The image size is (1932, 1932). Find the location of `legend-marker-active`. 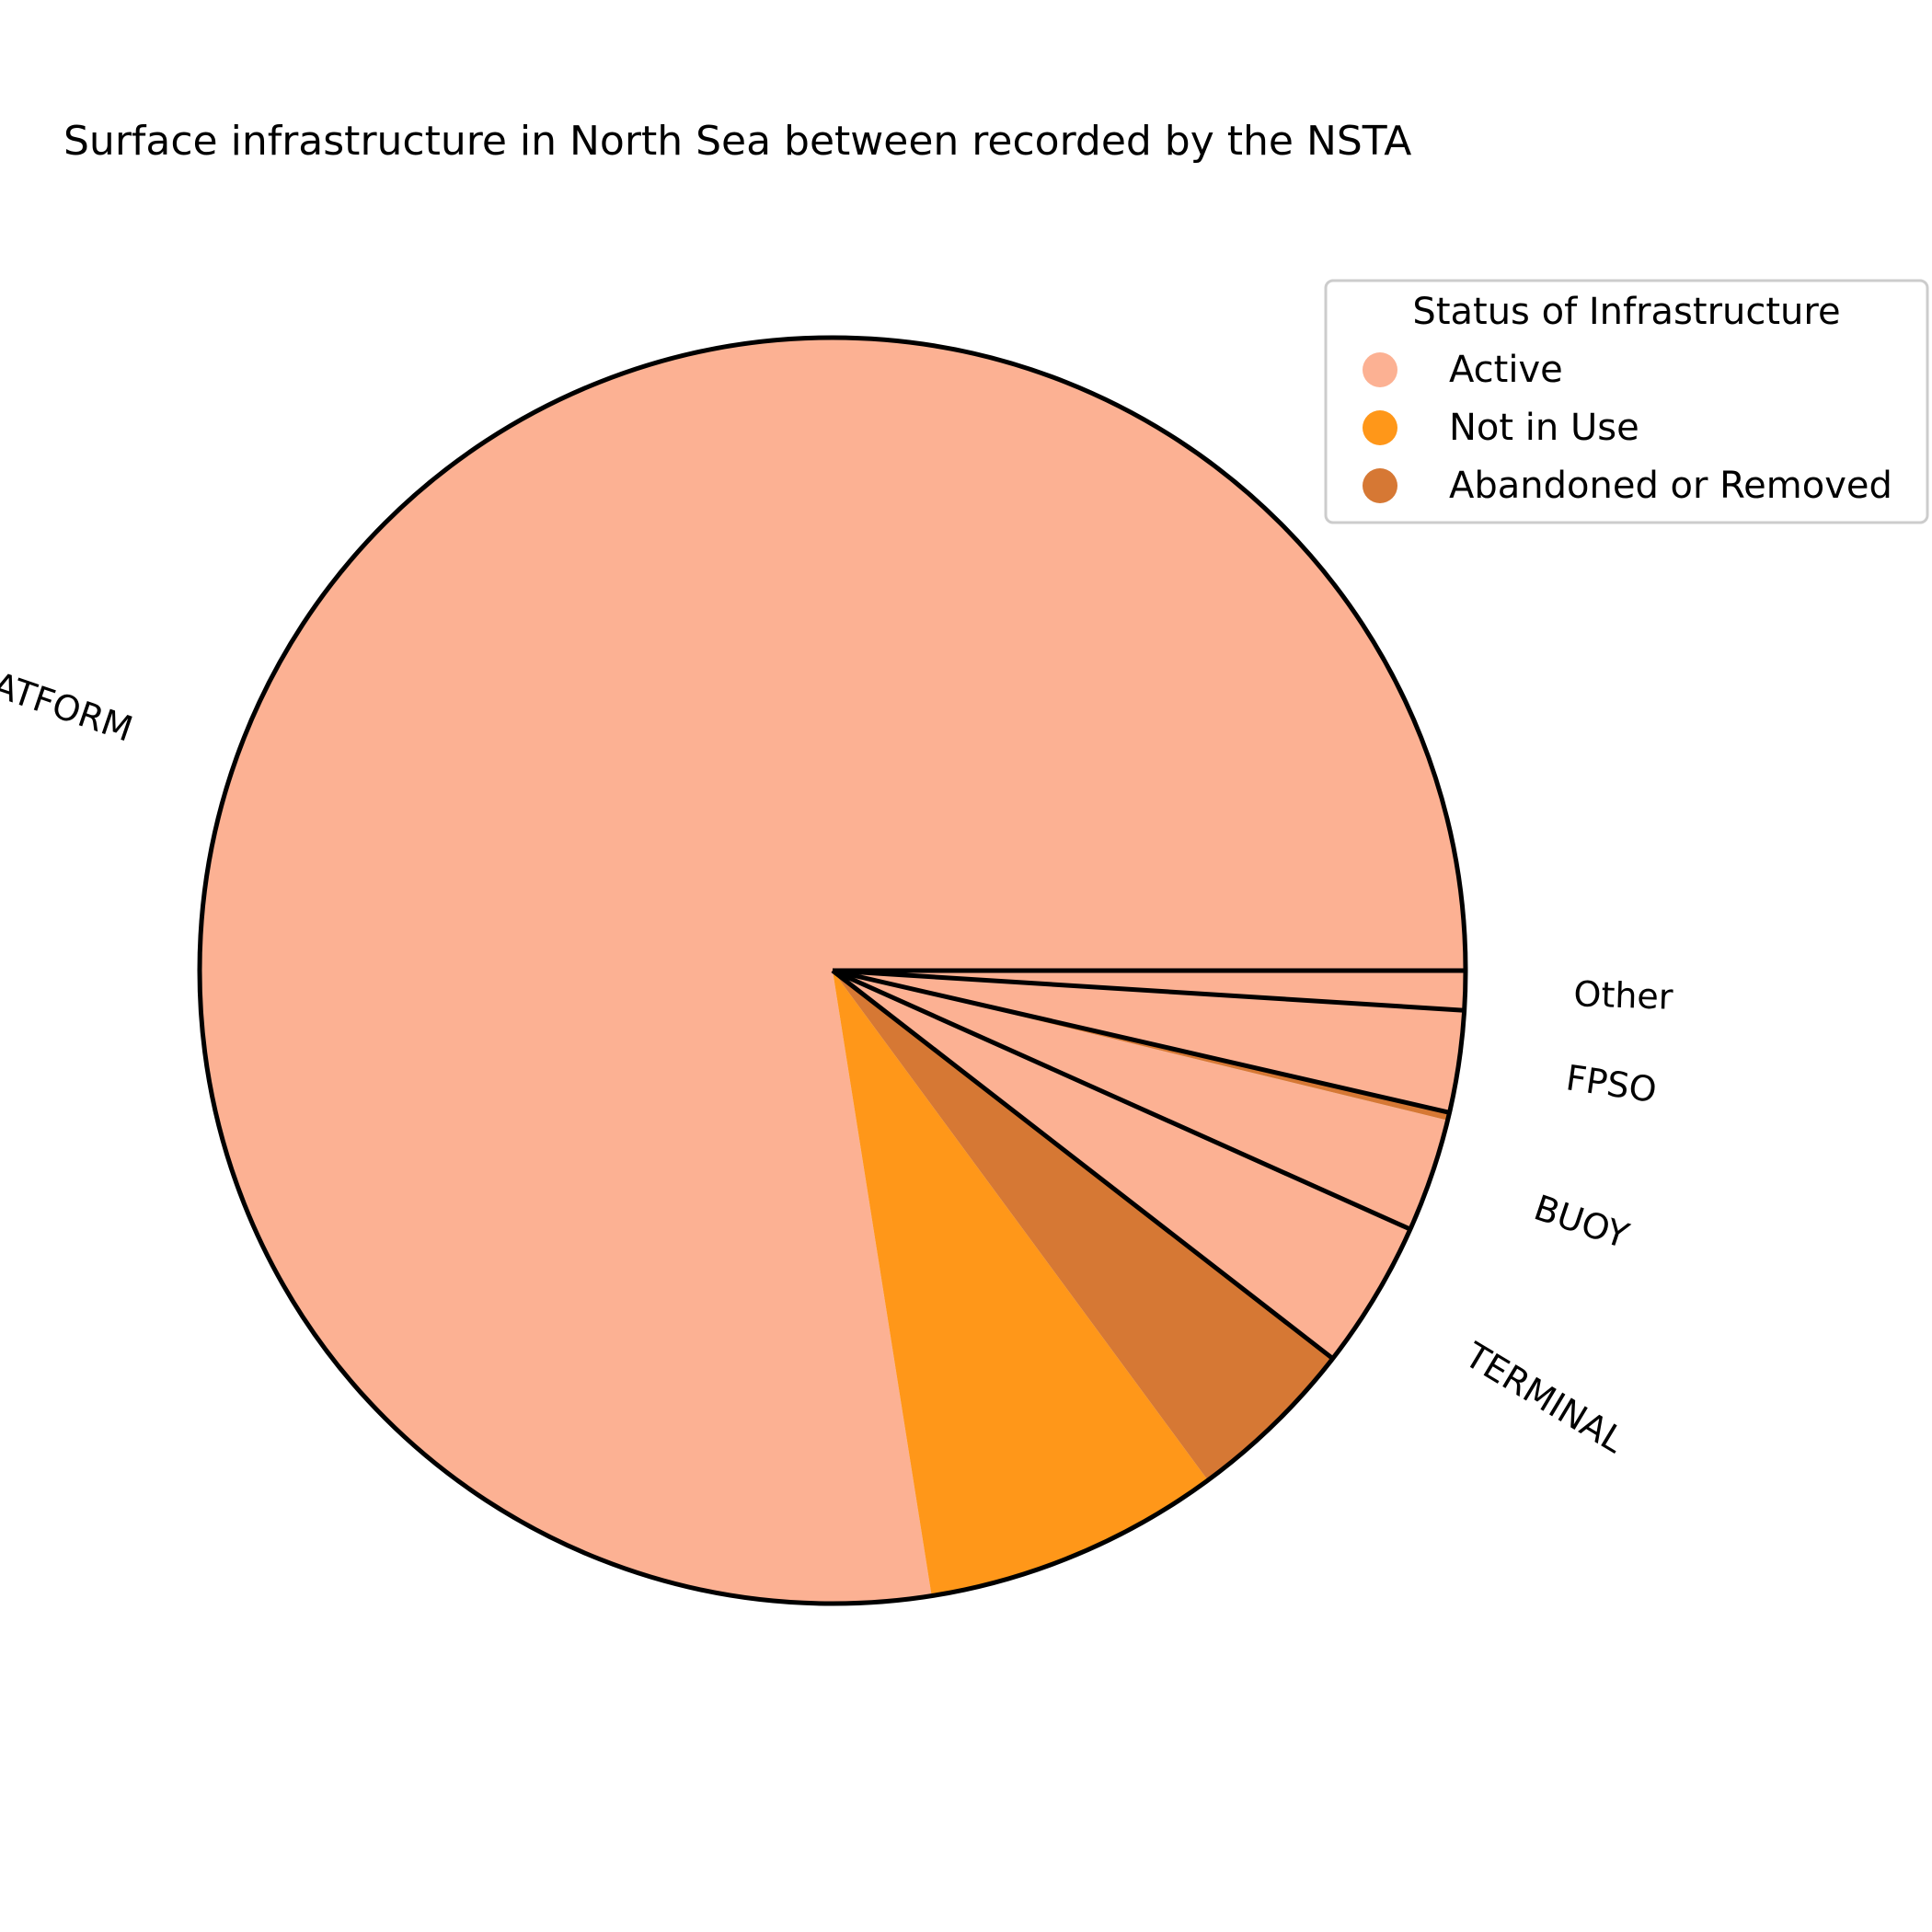

legend-marker-active is located at coordinates (1380, 369).